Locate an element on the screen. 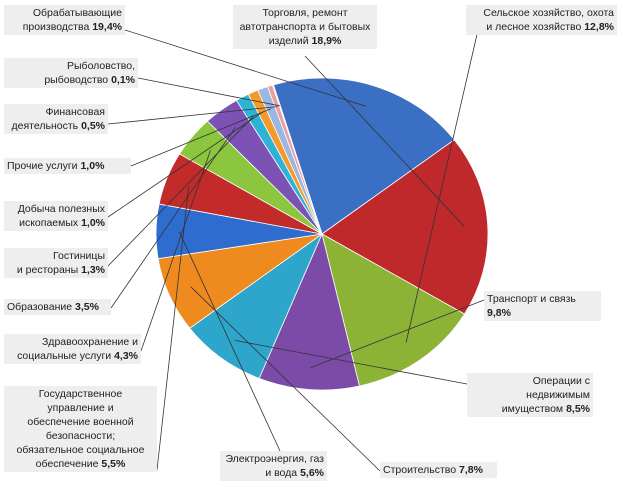 This screenshot has width=623, height=487. slice-label-fishing: Рыболовство, рыбоводство 0,1% is located at coordinates (71, 73).